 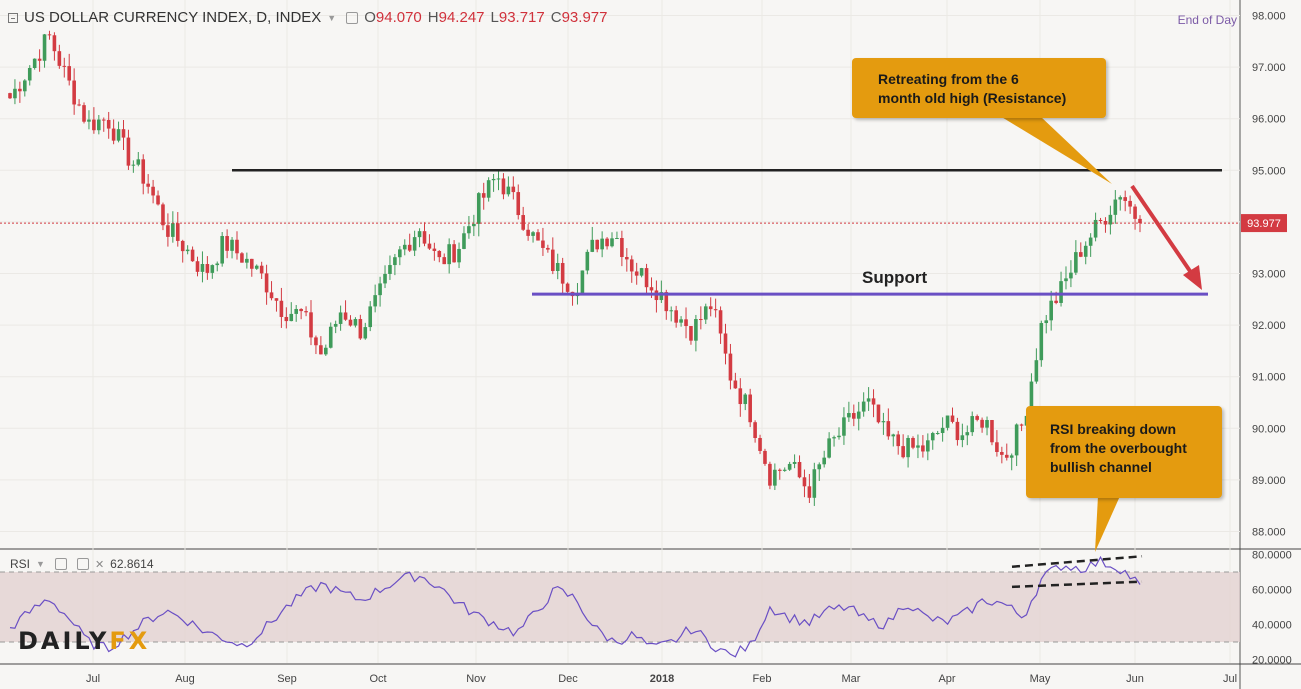 What do you see at coordinates (521, 17) in the screenshot?
I see `low-value: 93.717` at bounding box center [521, 17].